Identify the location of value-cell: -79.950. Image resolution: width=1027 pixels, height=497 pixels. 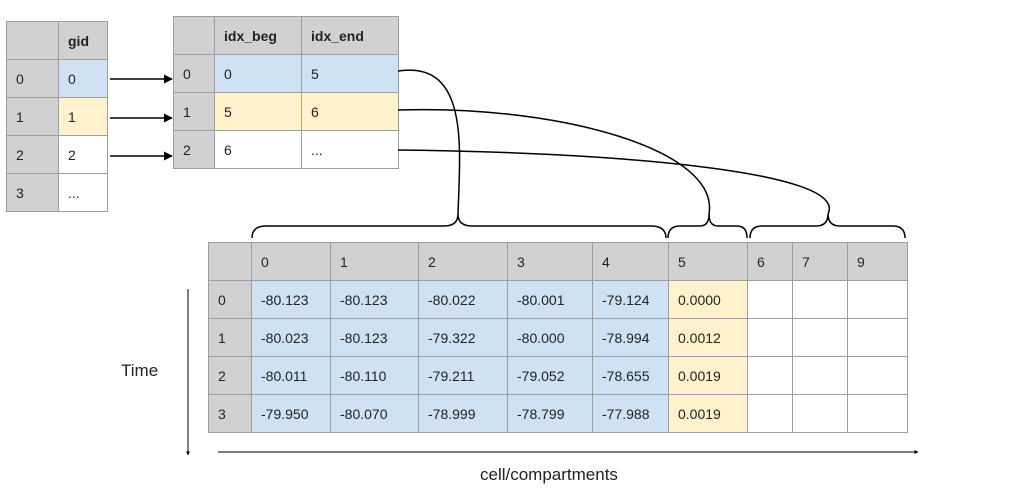
(291, 413).